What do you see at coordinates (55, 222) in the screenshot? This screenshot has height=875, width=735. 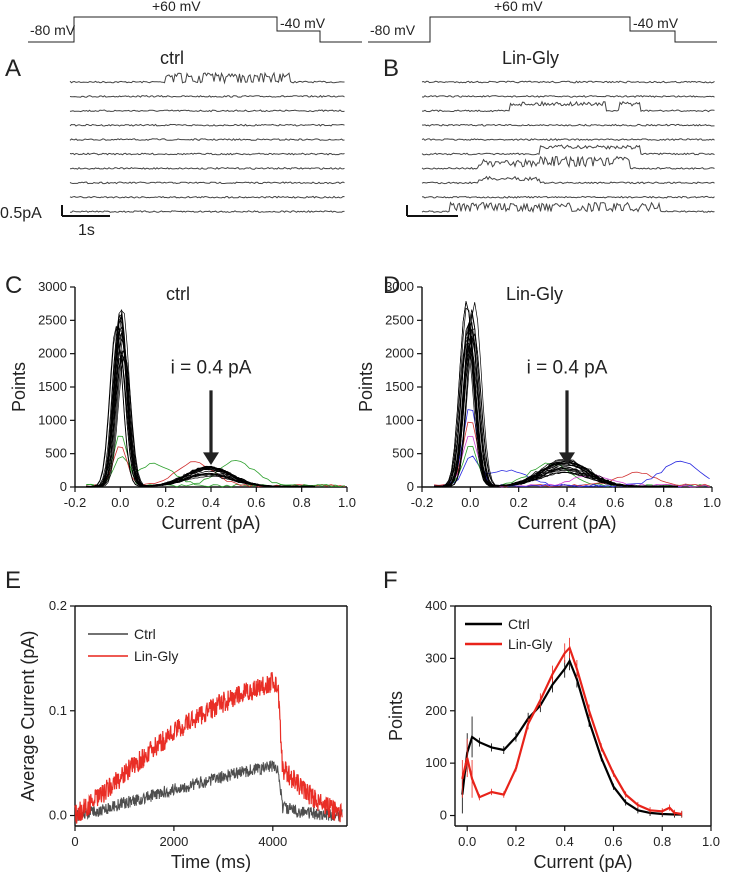 I see `scale-bar-a: 0.5pA 1s` at bounding box center [55, 222].